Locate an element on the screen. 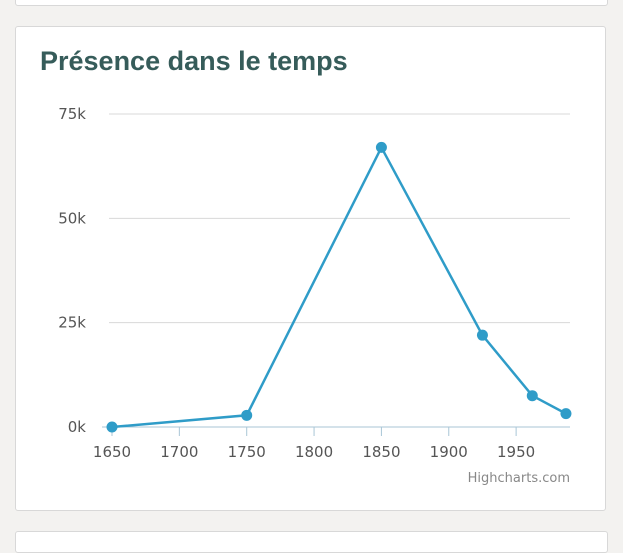  y-axis-labels: 0k 25k 50k 75k is located at coordinates (72, 270).